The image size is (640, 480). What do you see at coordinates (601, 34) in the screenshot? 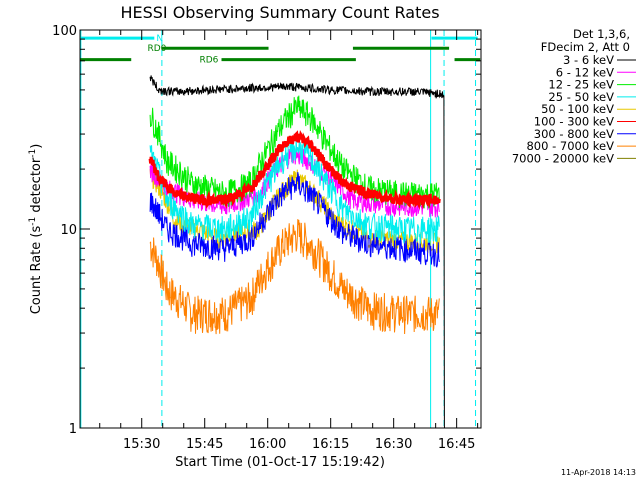
I see `legend-header-line-1: Det 1,3,6,` at bounding box center [601, 34].